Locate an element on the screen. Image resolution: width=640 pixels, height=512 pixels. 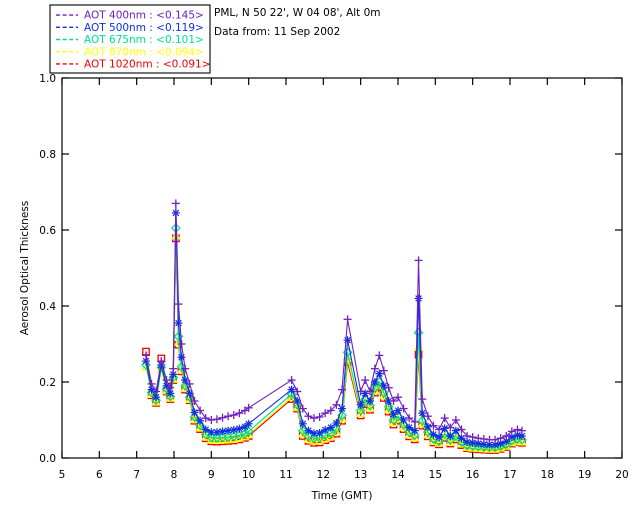
x-tick-label: 19 is located at coordinates (584, 475).